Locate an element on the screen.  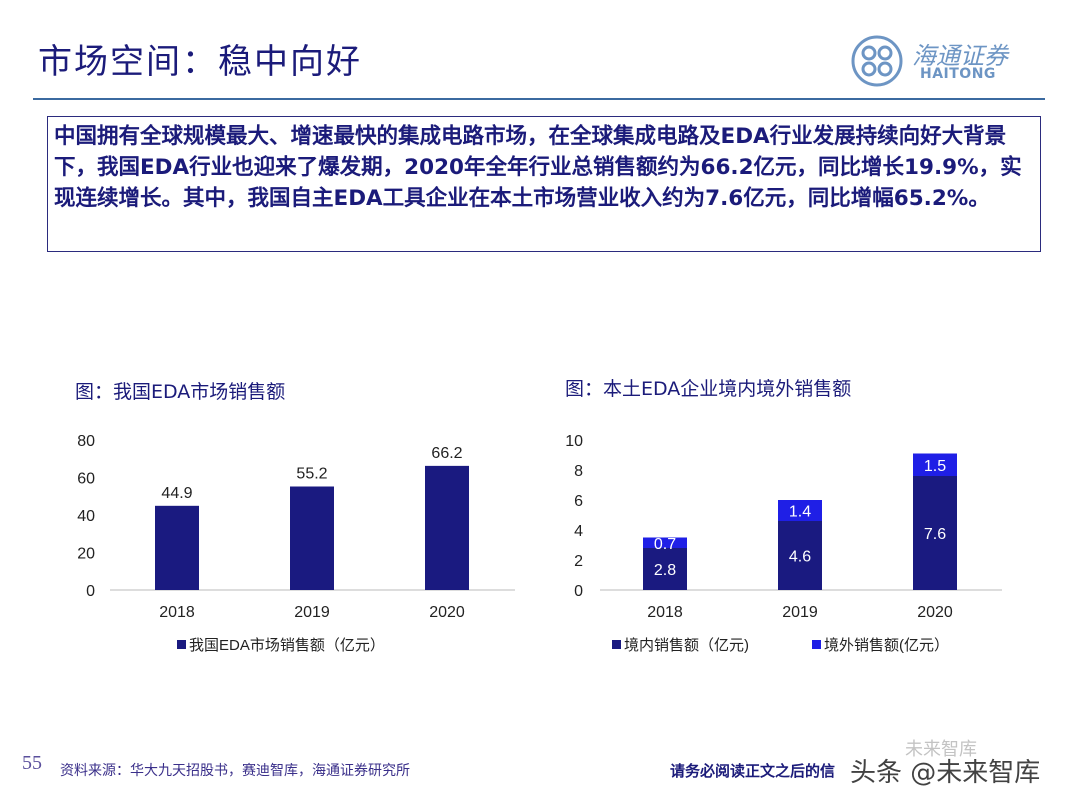
chart1-title: 图：我国EDA市场销售额 is located at coordinates (180, 392).